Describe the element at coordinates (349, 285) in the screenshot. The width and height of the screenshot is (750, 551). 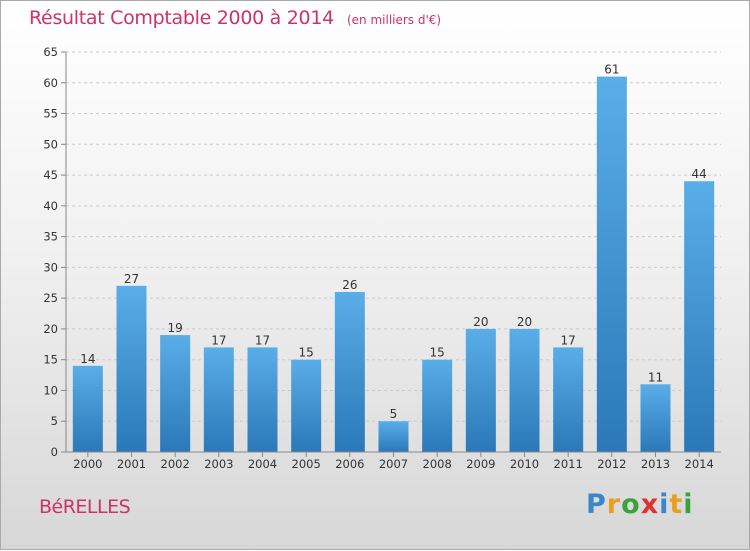
I see `value-label-2006: 26` at that location.